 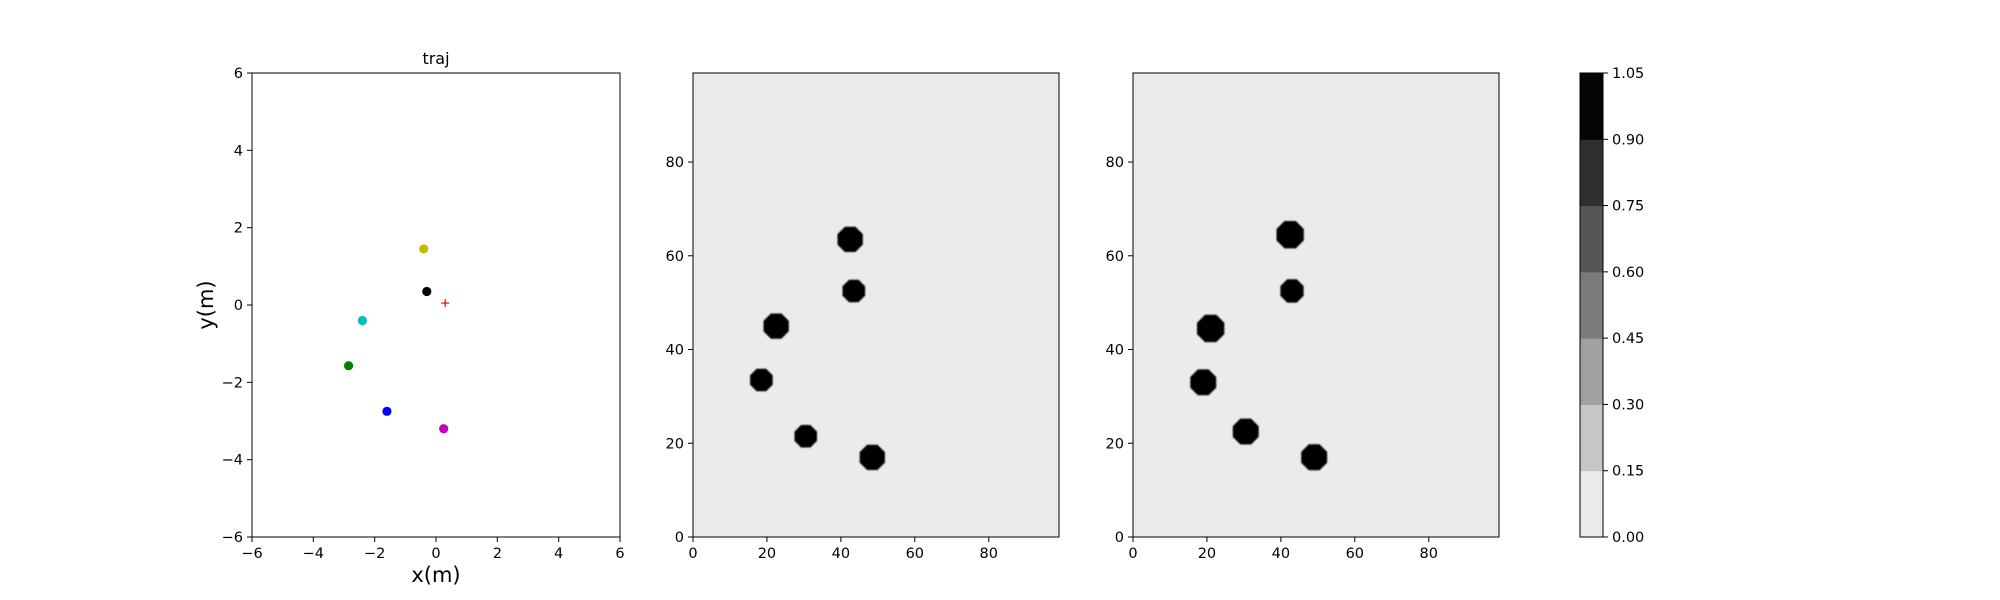 What do you see at coordinates (1628, 140) in the screenshot?
I see `colorbar-tick-label: 0.90` at bounding box center [1628, 140].